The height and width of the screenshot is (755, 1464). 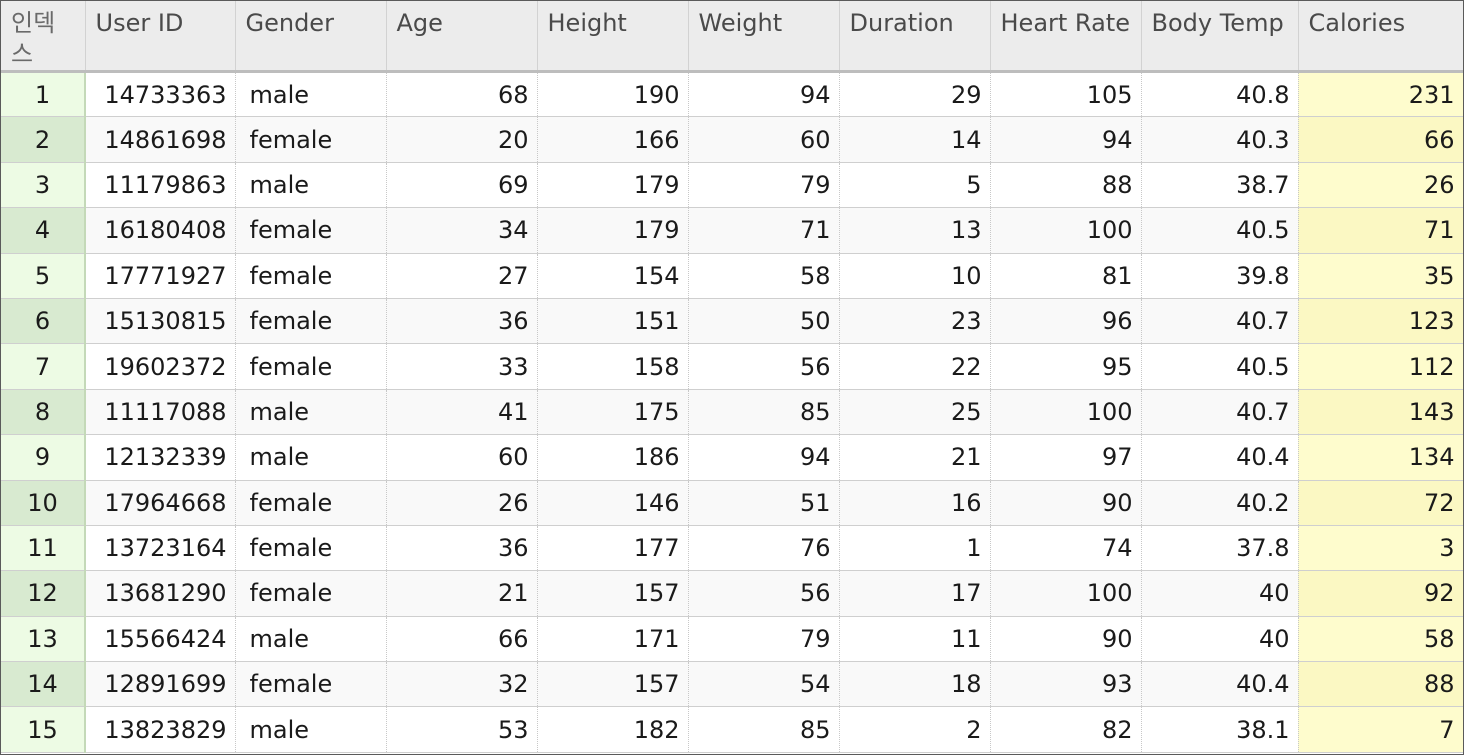 What do you see at coordinates (462, 457) in the screenshot?
I see `age-cell: 60` at bounding box center [462, 457].